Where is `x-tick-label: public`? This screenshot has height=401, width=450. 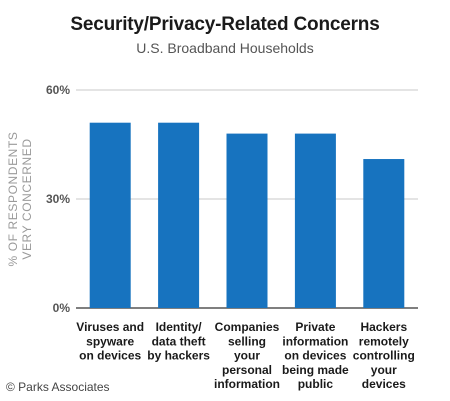 x-tick-label: public is located at coordinates (316, 384).